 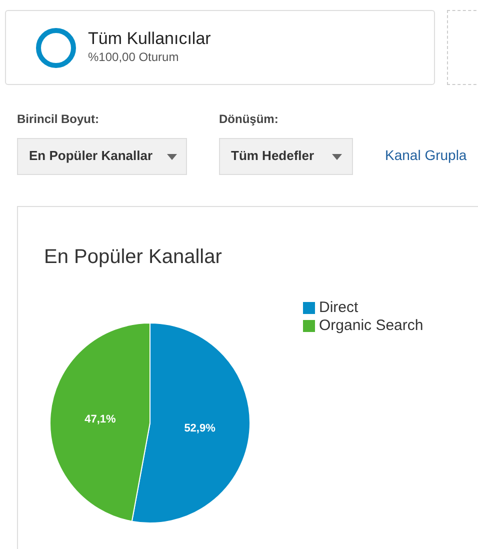 What do you see at coordinates (133, 257) in the screenshot?
I see `chart-title: En Popüler Kanallar` at bounding box center [133, 257].